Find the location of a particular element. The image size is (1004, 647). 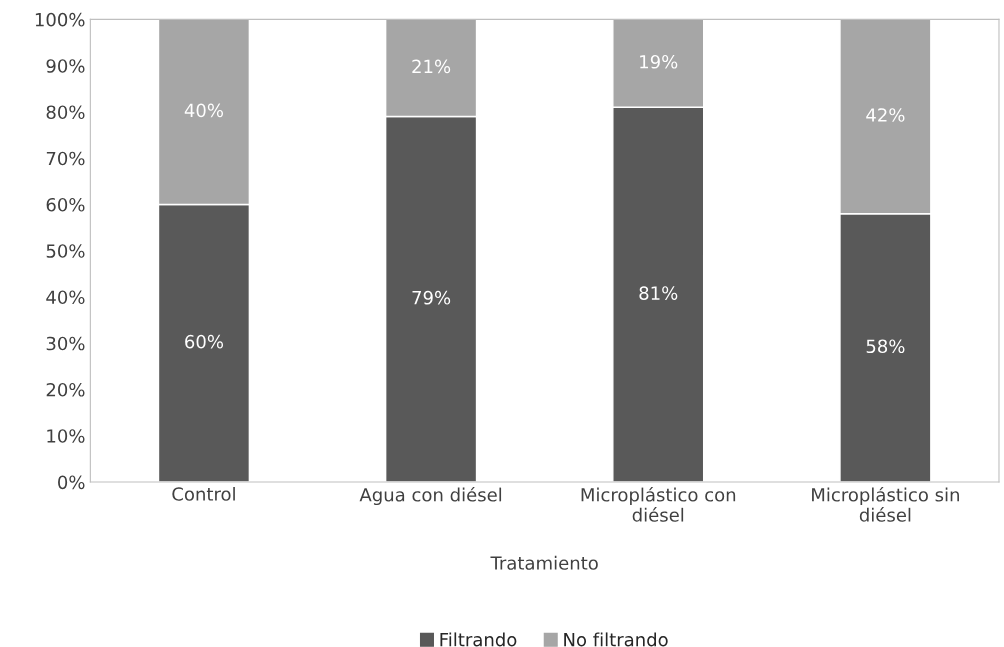

legend-label: Filtrando is located at coordinates (478, 639).